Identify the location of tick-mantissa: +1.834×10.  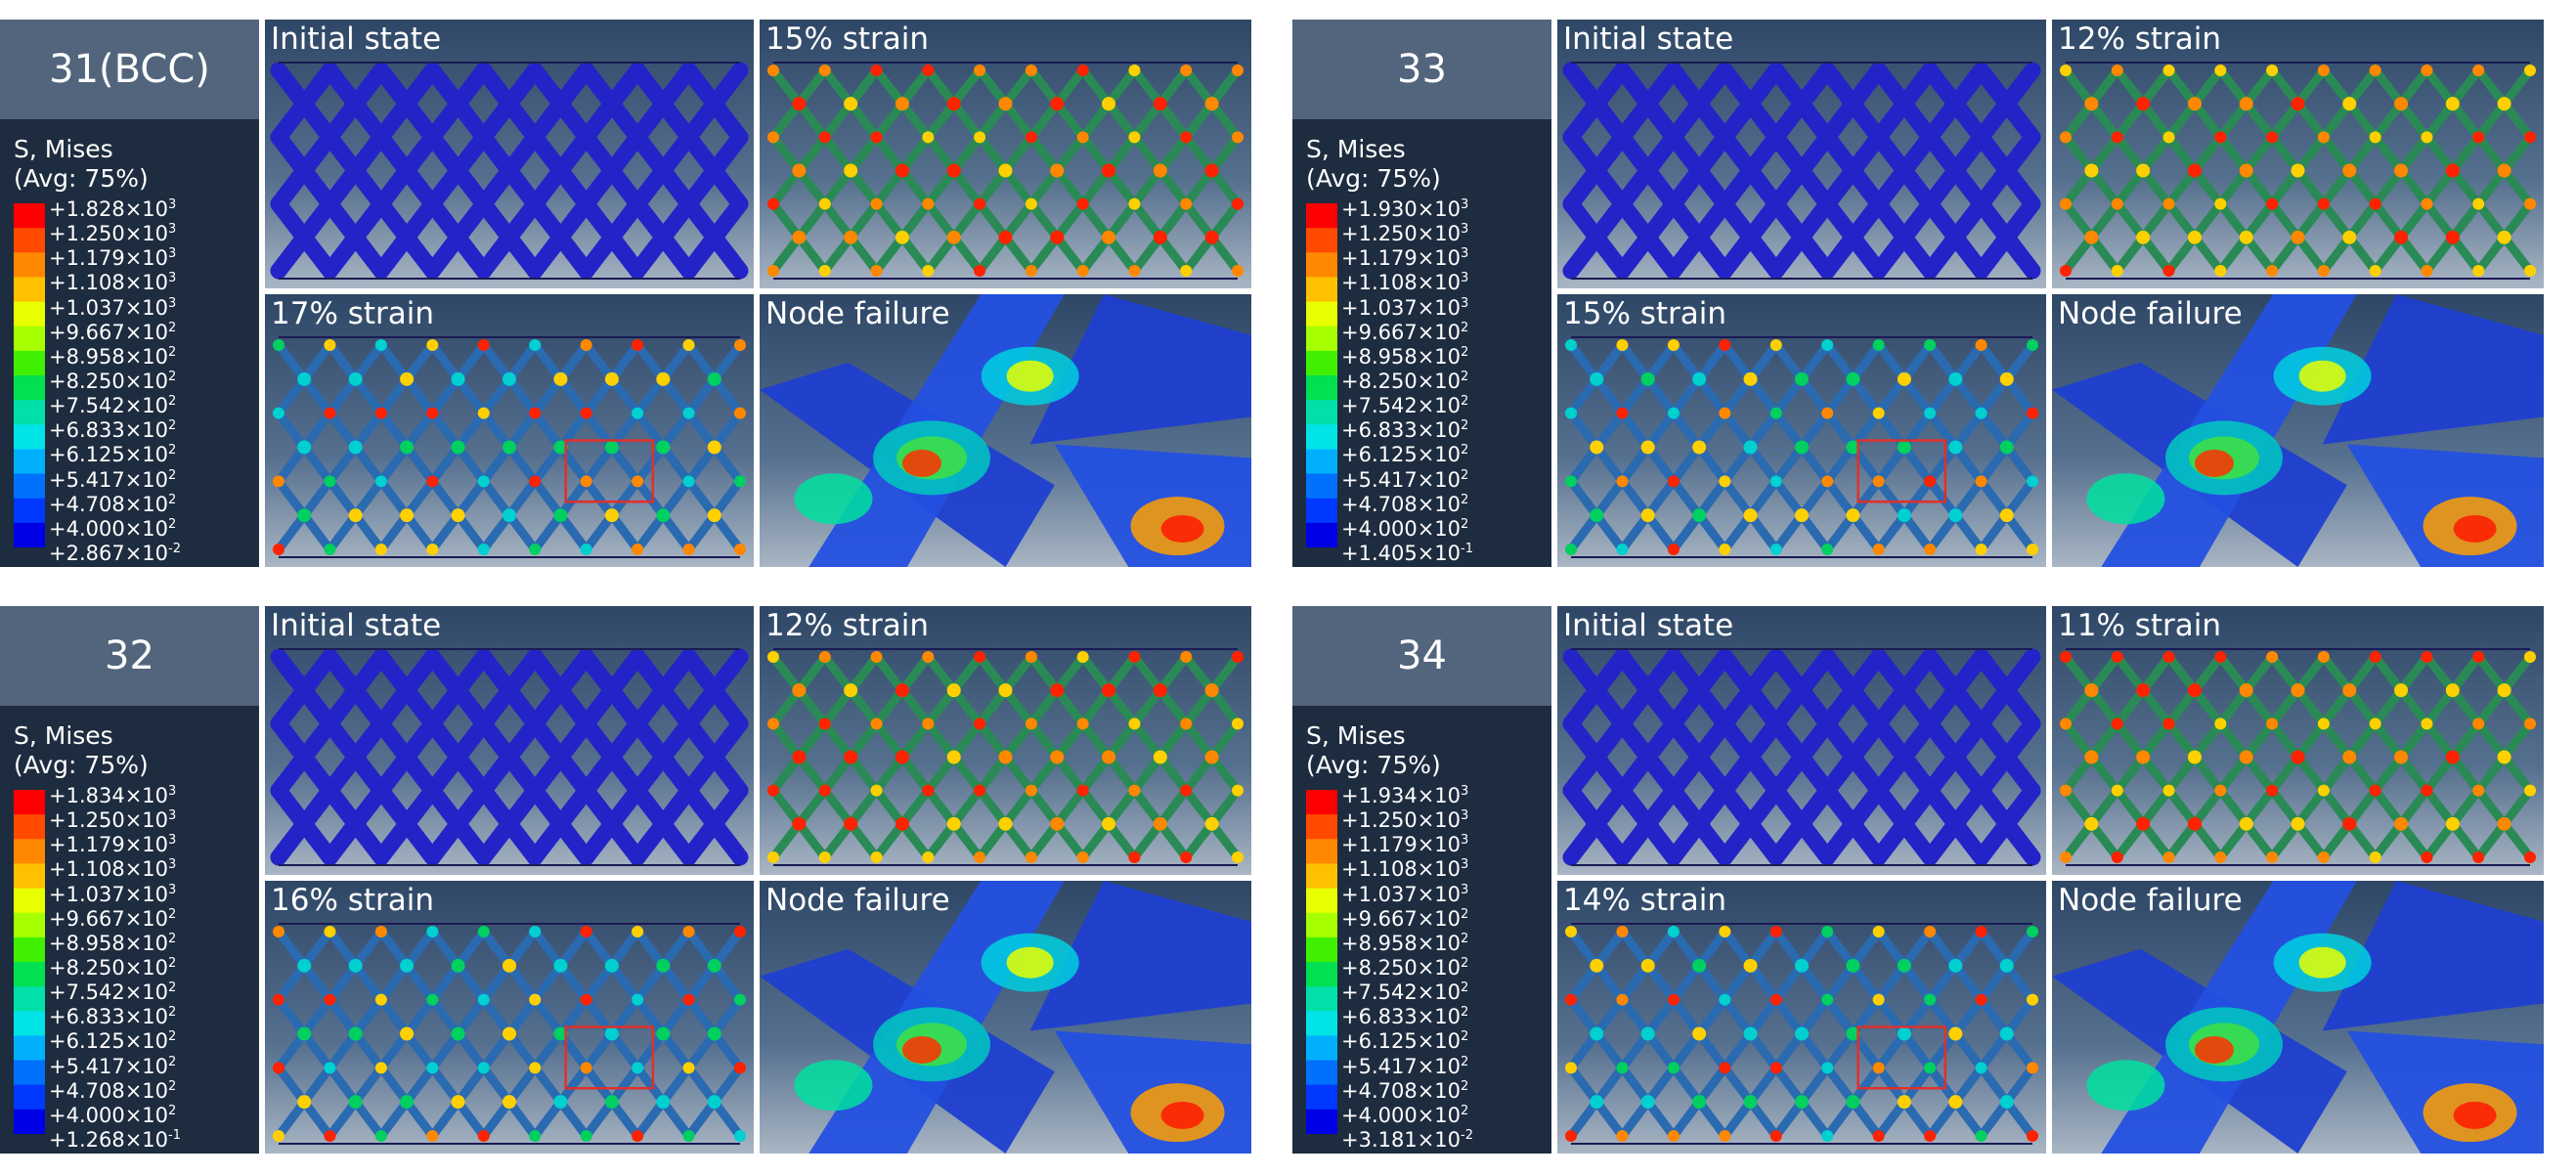
(109, 795).